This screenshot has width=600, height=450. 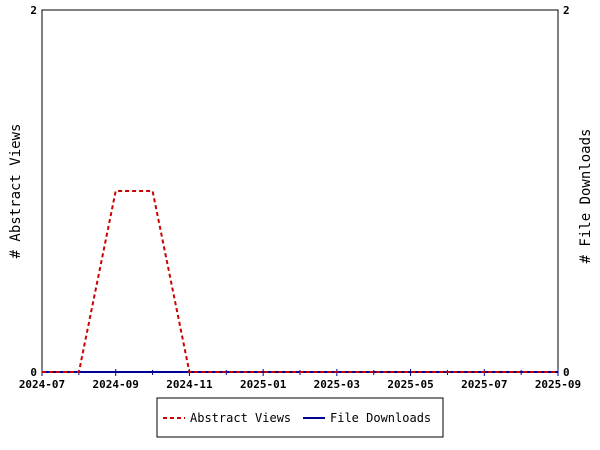 What do you see at coordinates (410, 384) in the screenshot?
I see `x-tick-label: 2025-05` at bounding box center [410, 384].